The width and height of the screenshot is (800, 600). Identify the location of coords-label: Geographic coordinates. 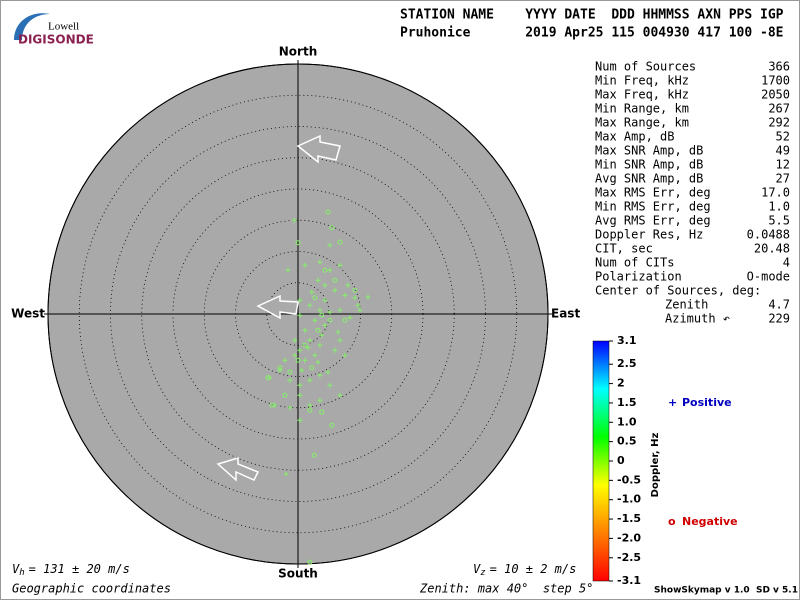
(91, 589).